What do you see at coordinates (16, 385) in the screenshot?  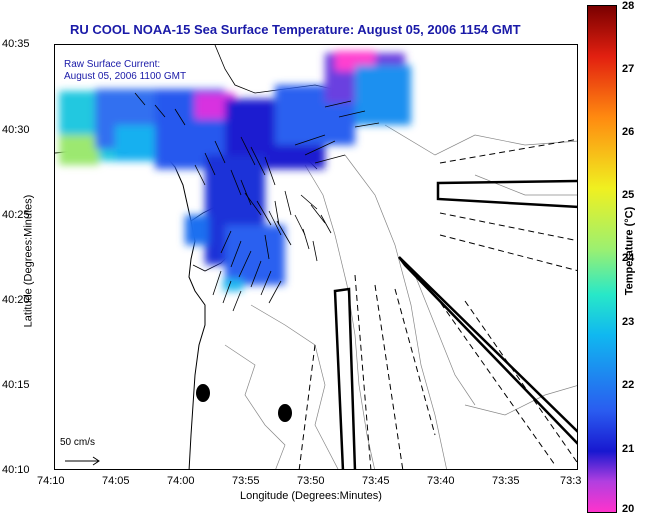 I see `lat-tick-5: 40:15` at bounding box center [16, 385].